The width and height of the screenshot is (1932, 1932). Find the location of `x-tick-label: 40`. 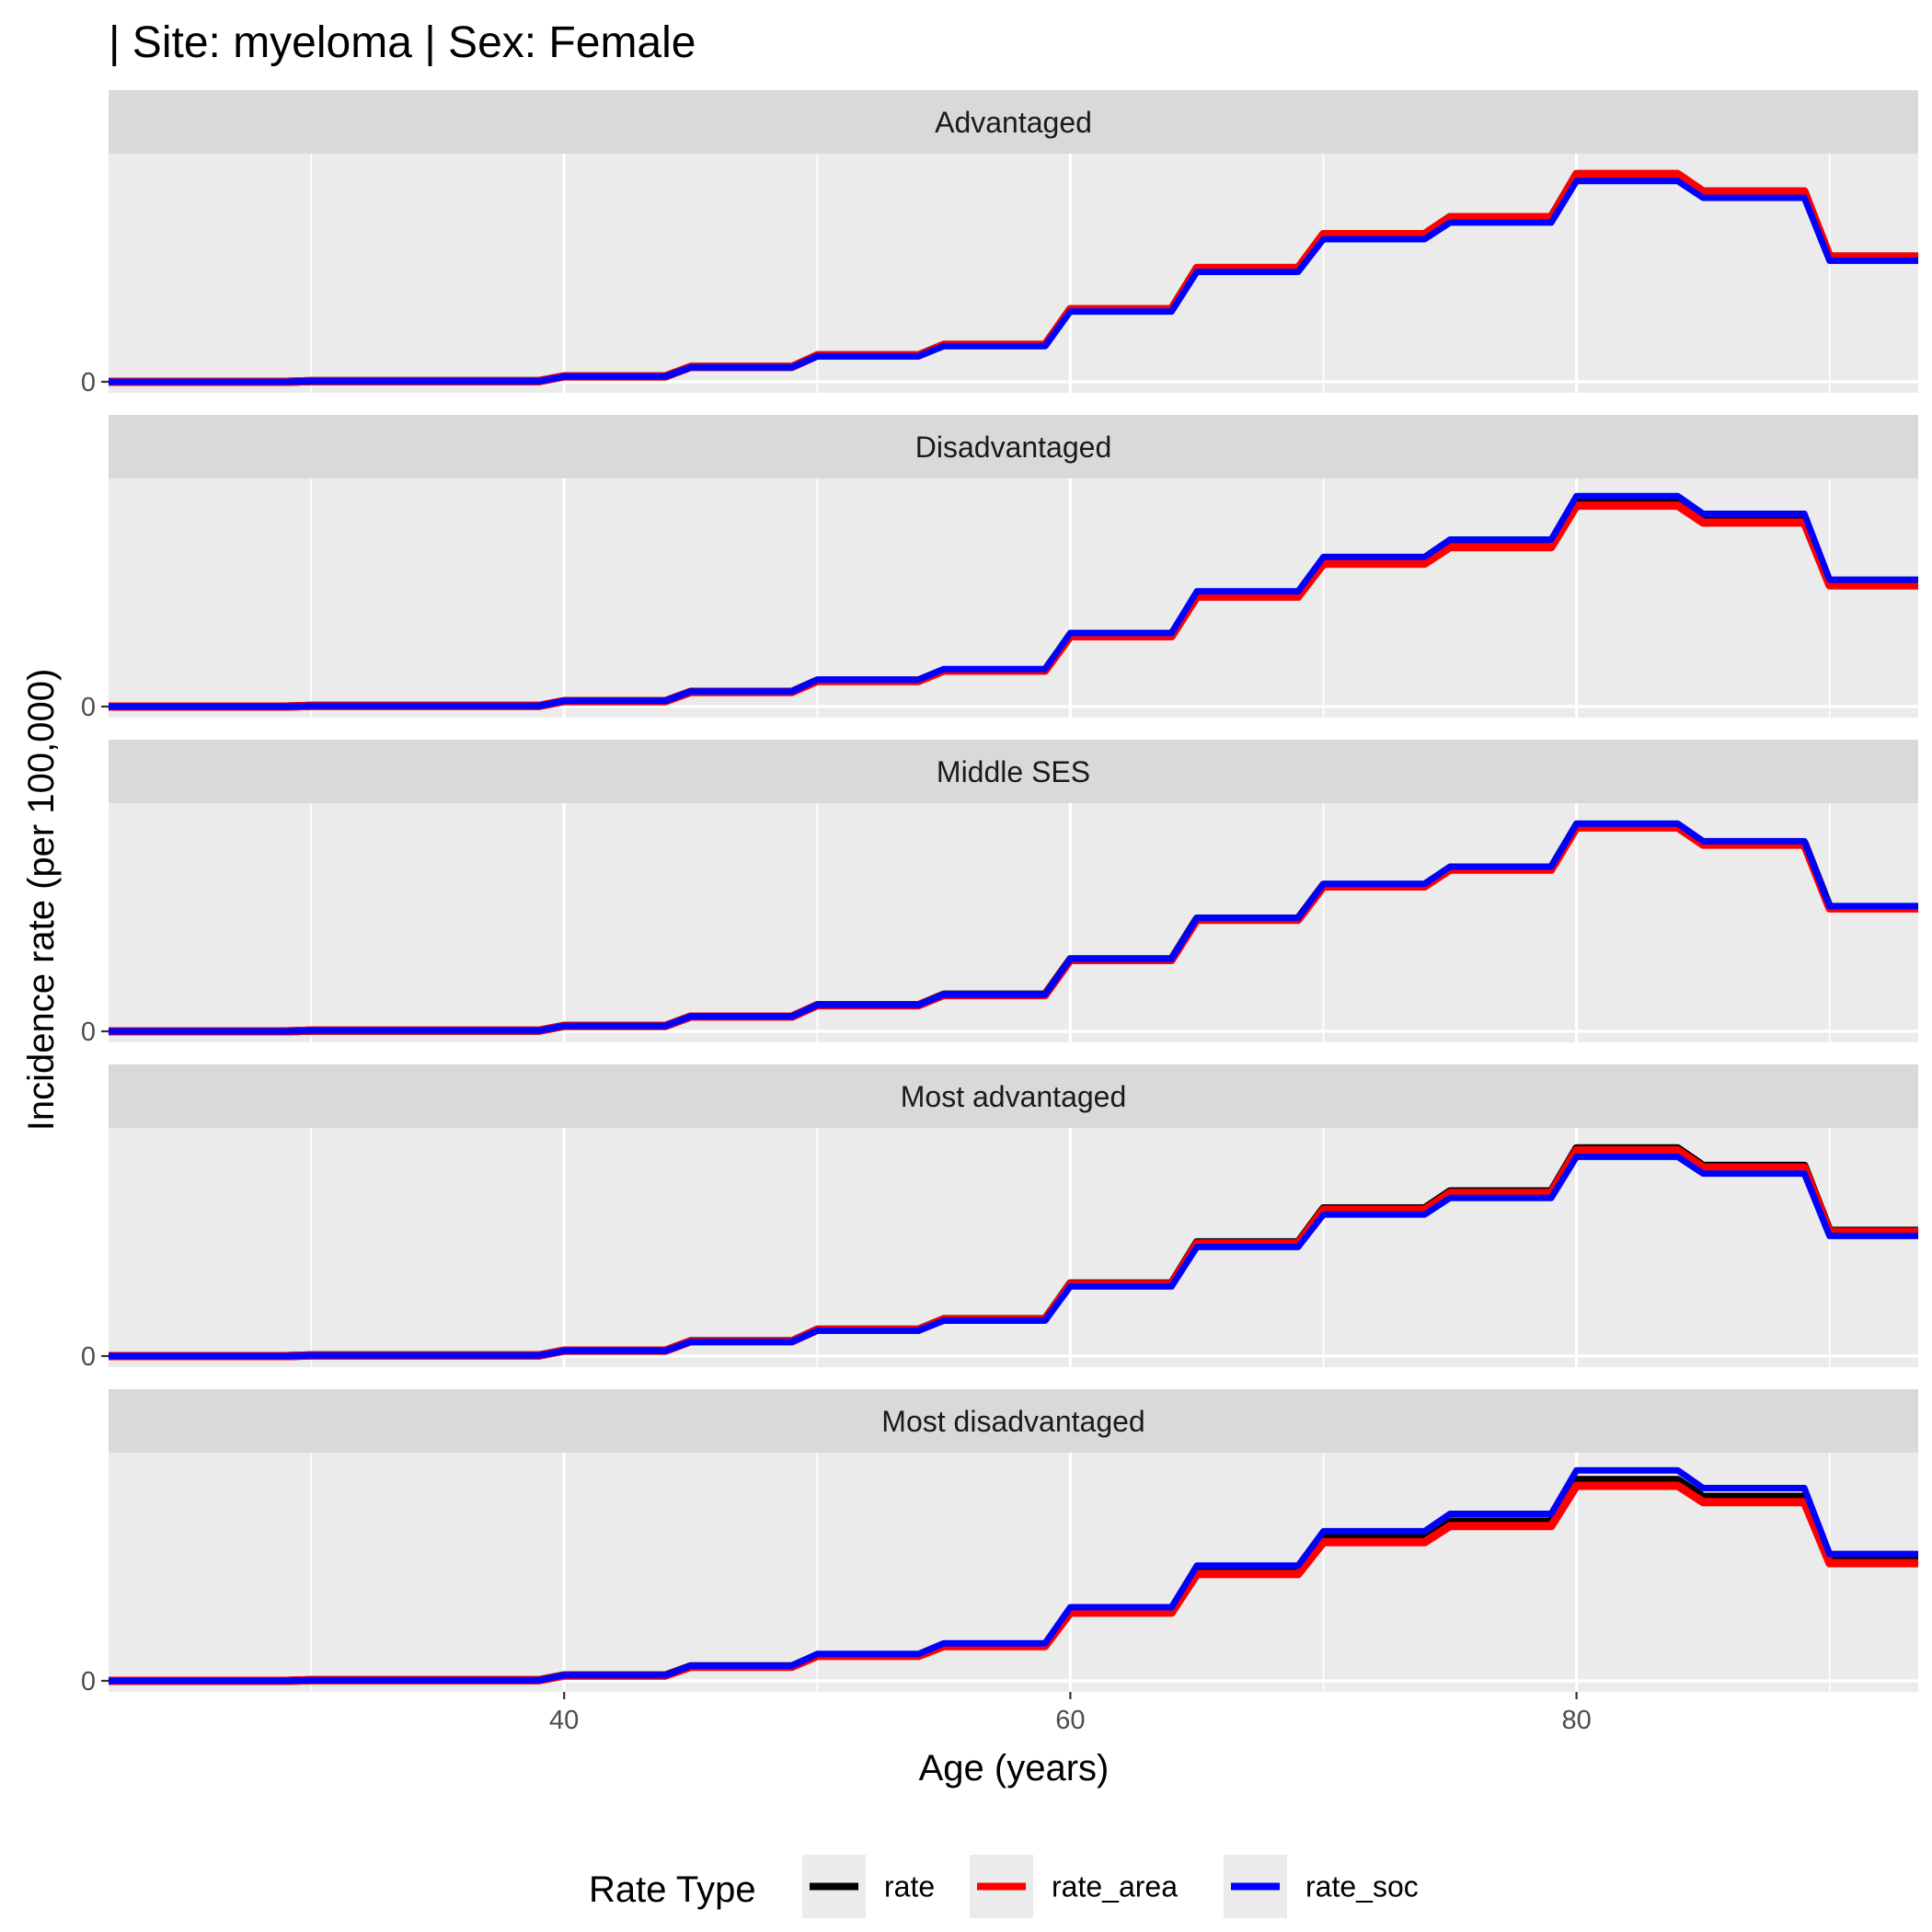

x-tick-label: 40 is located at coordinates (564, 1720).